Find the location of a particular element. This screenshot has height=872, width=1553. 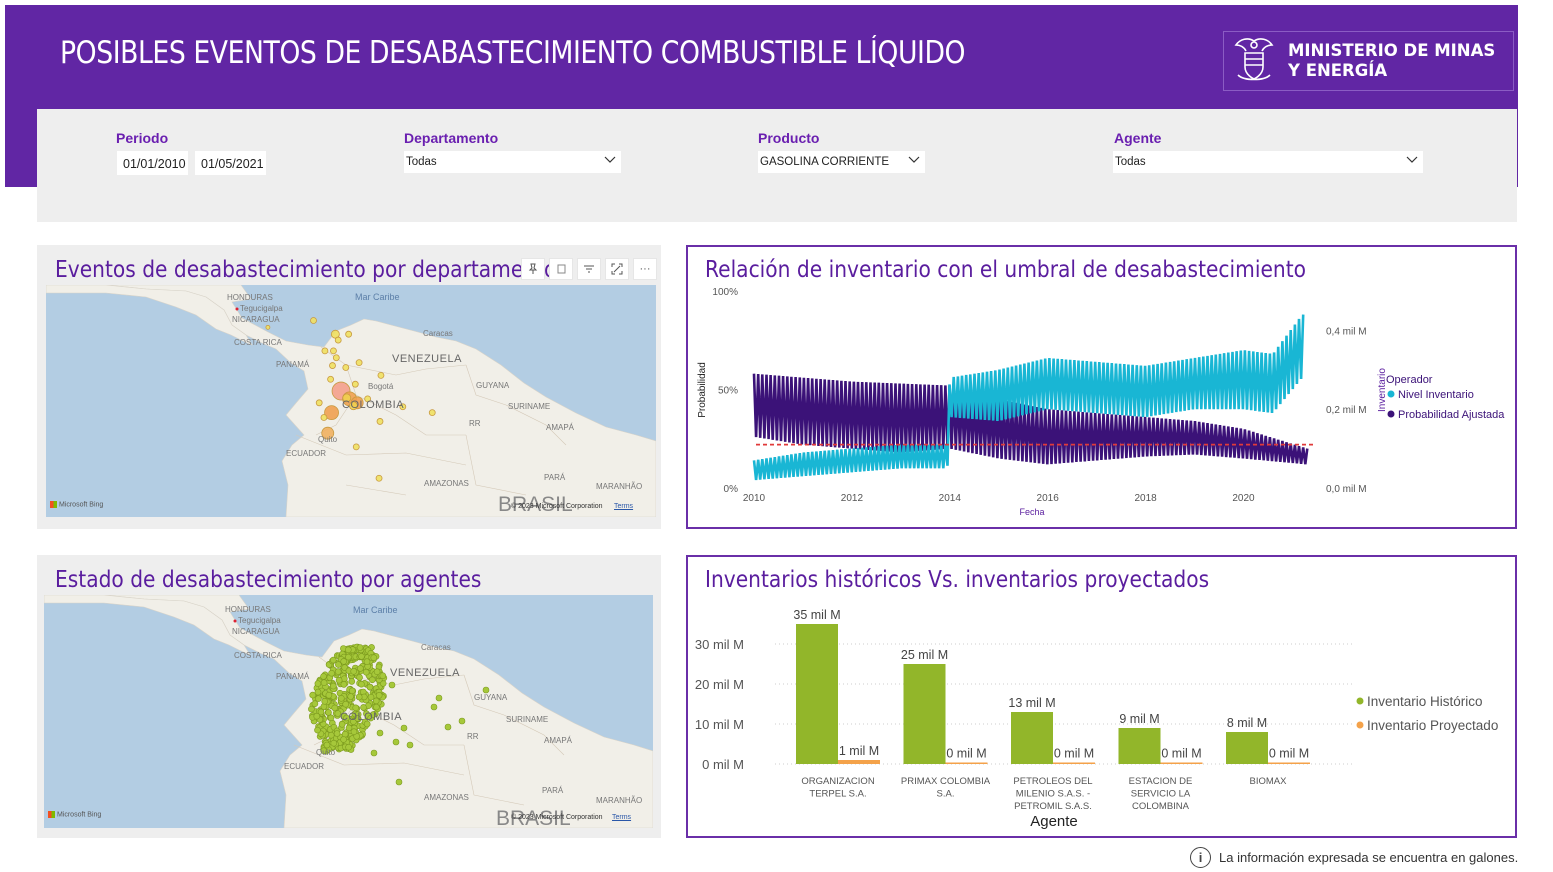

y-tick-label: 0% is located at coordinates (731, 489).